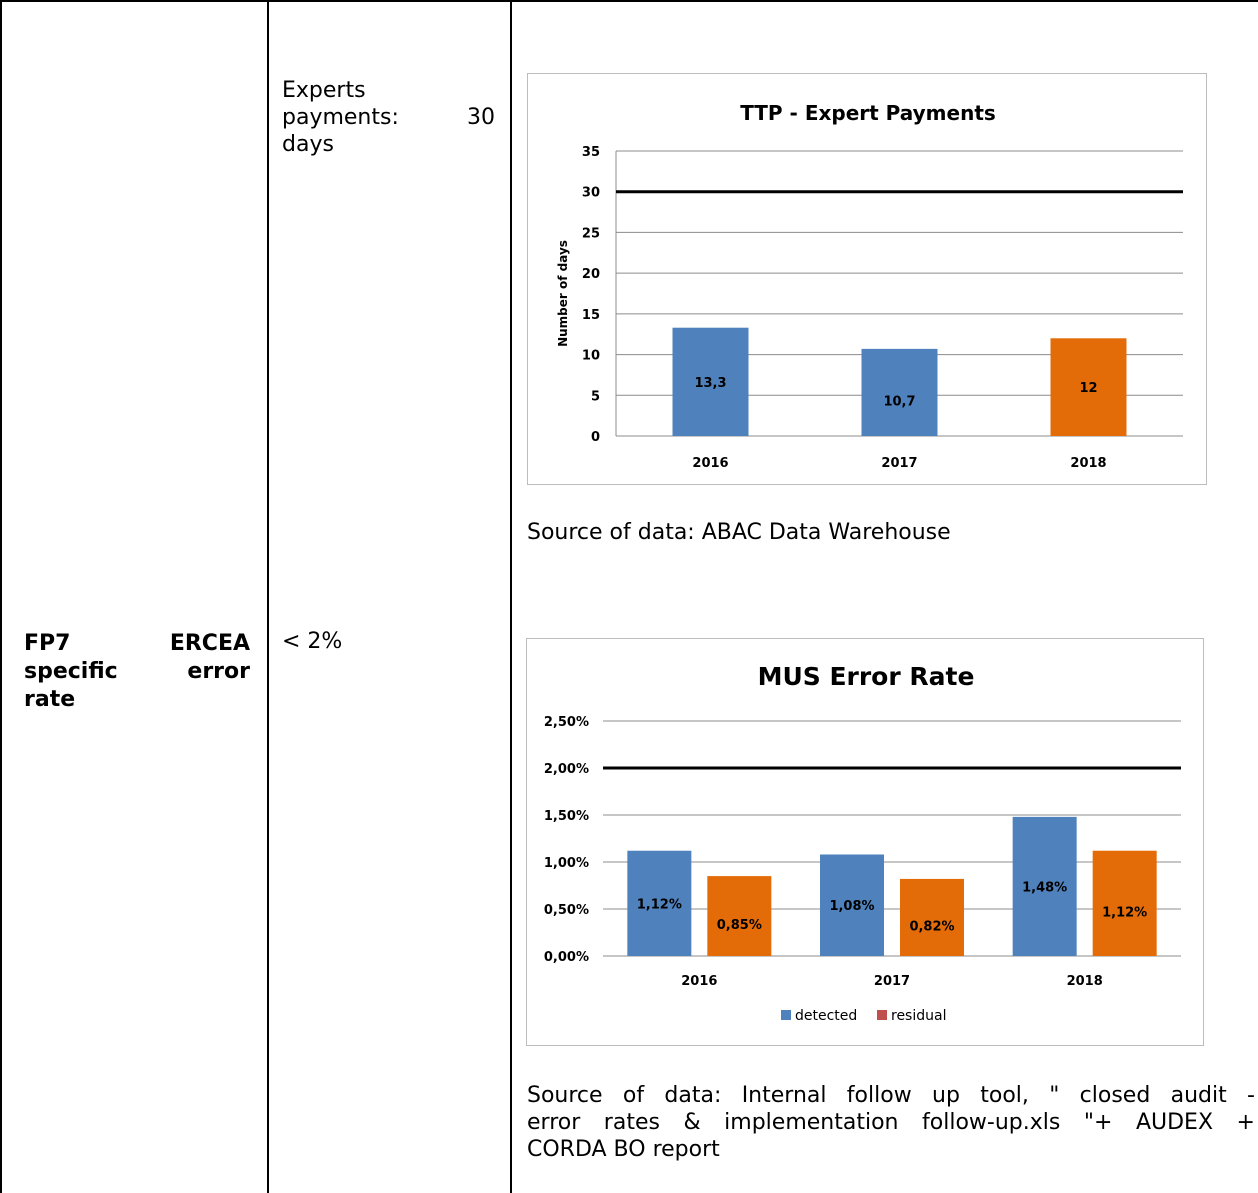 This screenshot has width=1258, height=1193. What do you see at coordinates (786, 1015) in the screenshot?
I see `mus-legend-swatch-detected` at bounding box center [786, 1015].